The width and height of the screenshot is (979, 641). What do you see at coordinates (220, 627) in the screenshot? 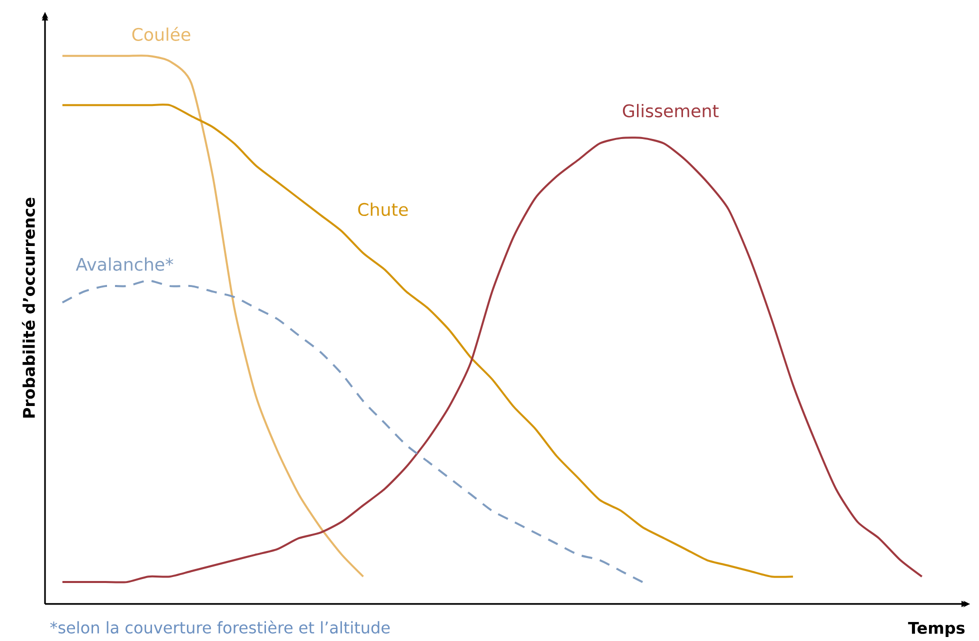
I see `text: *selon la couverture forestière et l’altitude` at bounding box center [220, 627].